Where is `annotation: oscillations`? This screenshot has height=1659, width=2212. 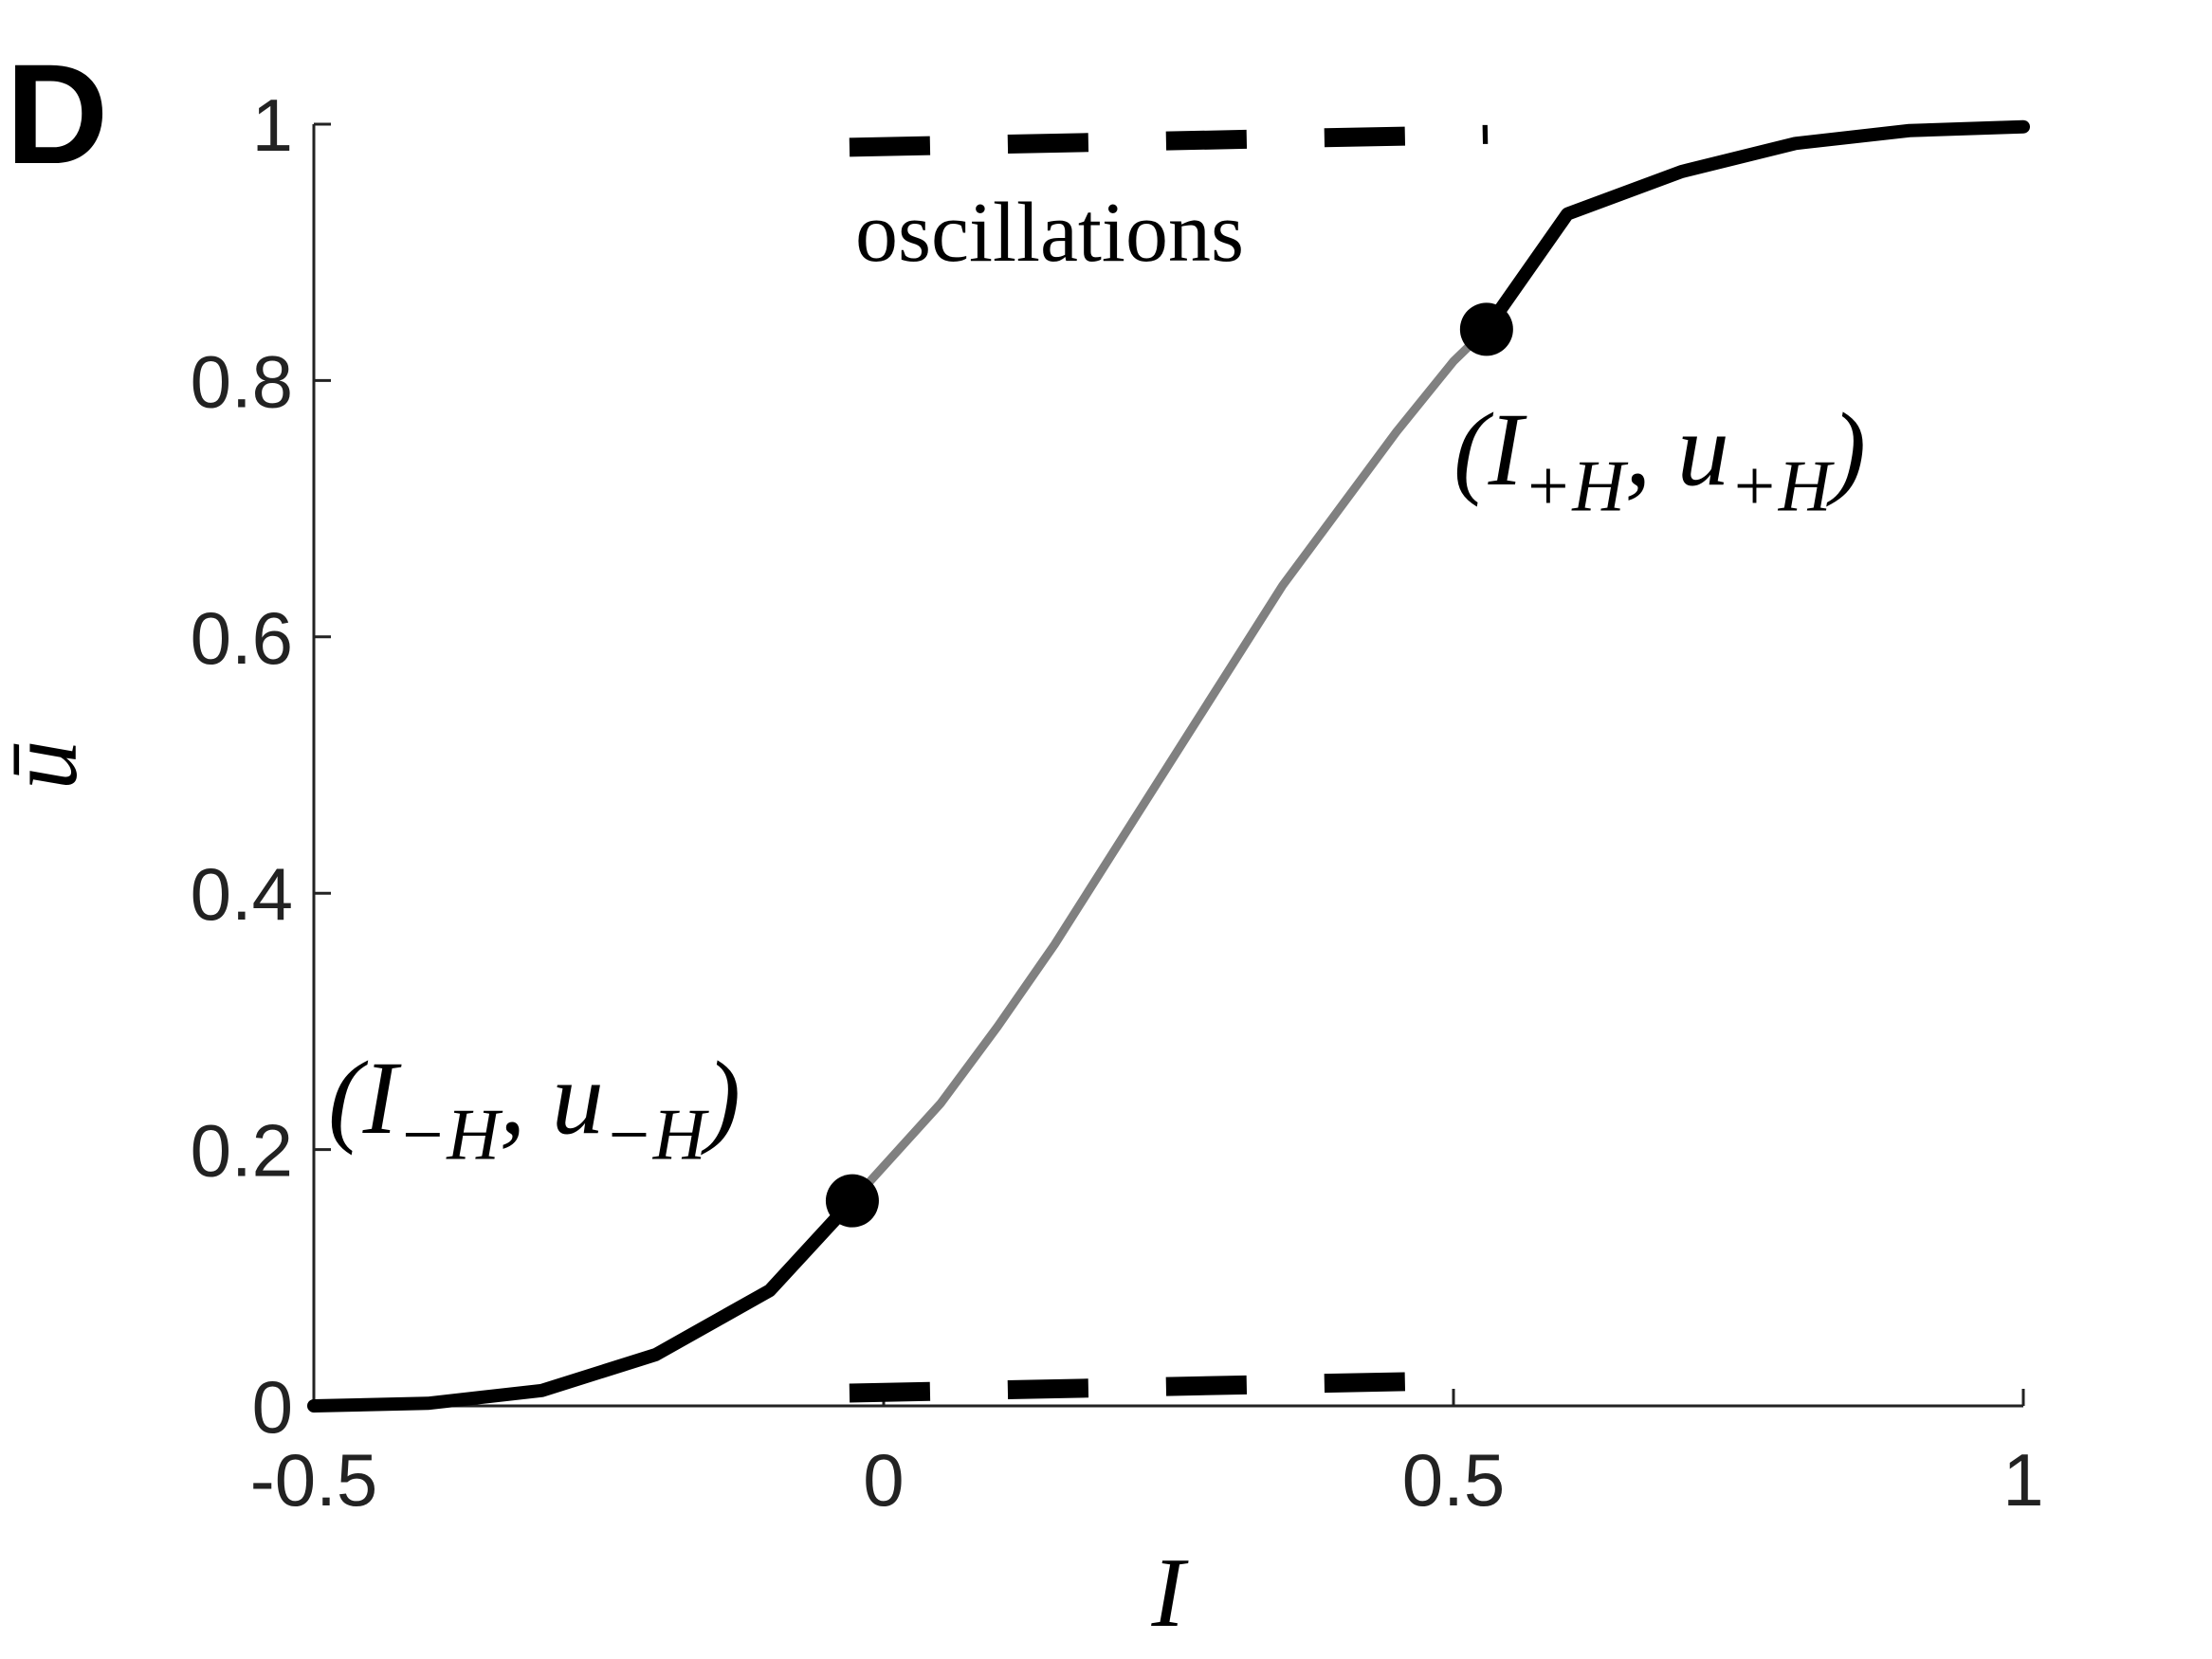 annotation: oscillations is located at coordinates (1049, 233).